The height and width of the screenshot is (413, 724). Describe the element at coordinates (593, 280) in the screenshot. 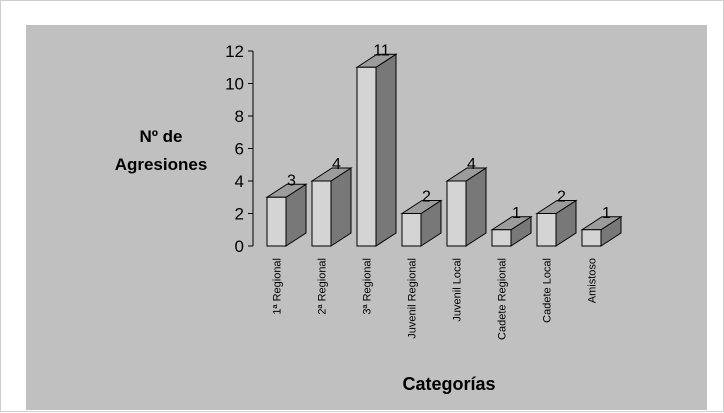

I see `category-label: Amistoso` at that location.